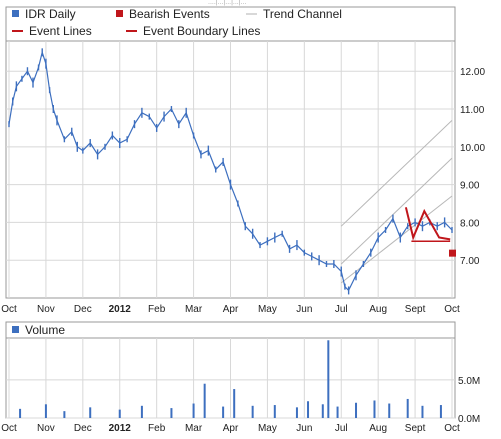  What do you see at coordinates (427, 224) in the screenshot?
I see `event-line` at bounding box center [427, 224].